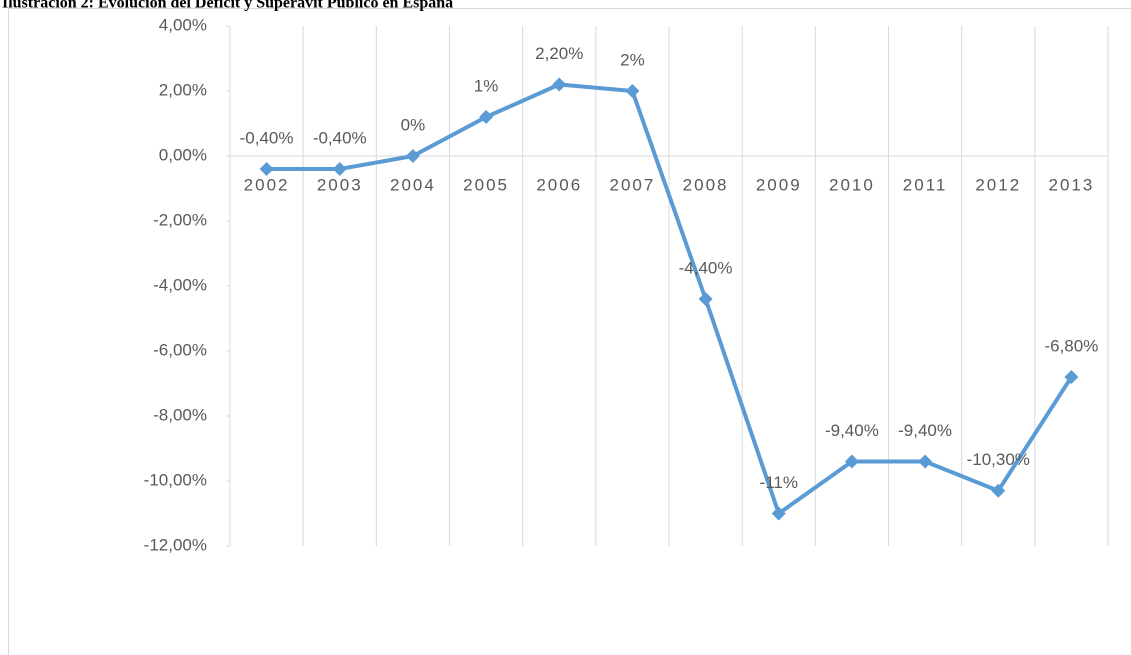  Describe the element at coordinates (183, 24) in the screenshot. I see `y-tick-label: 4,00%` at that location.